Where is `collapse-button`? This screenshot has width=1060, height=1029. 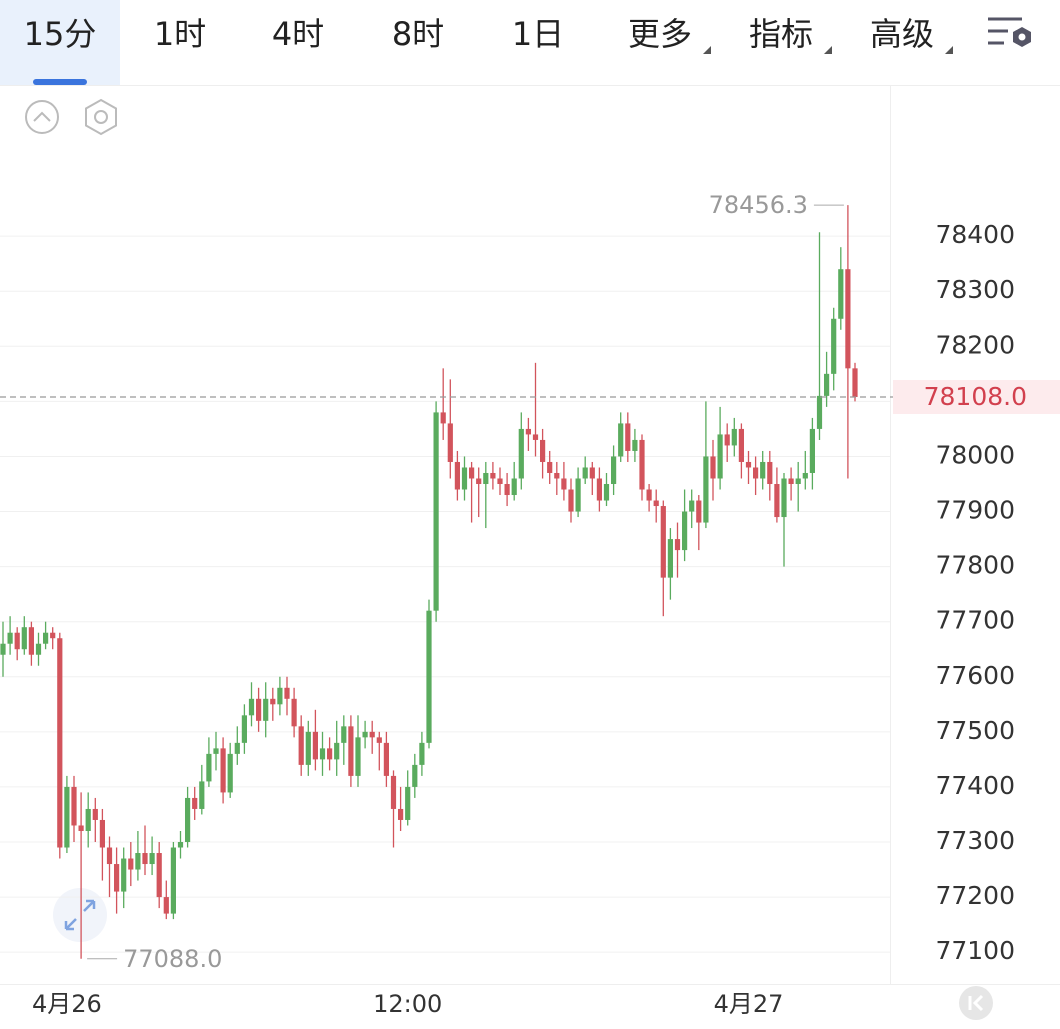 collapse-button is located at coordinates (42, 117).